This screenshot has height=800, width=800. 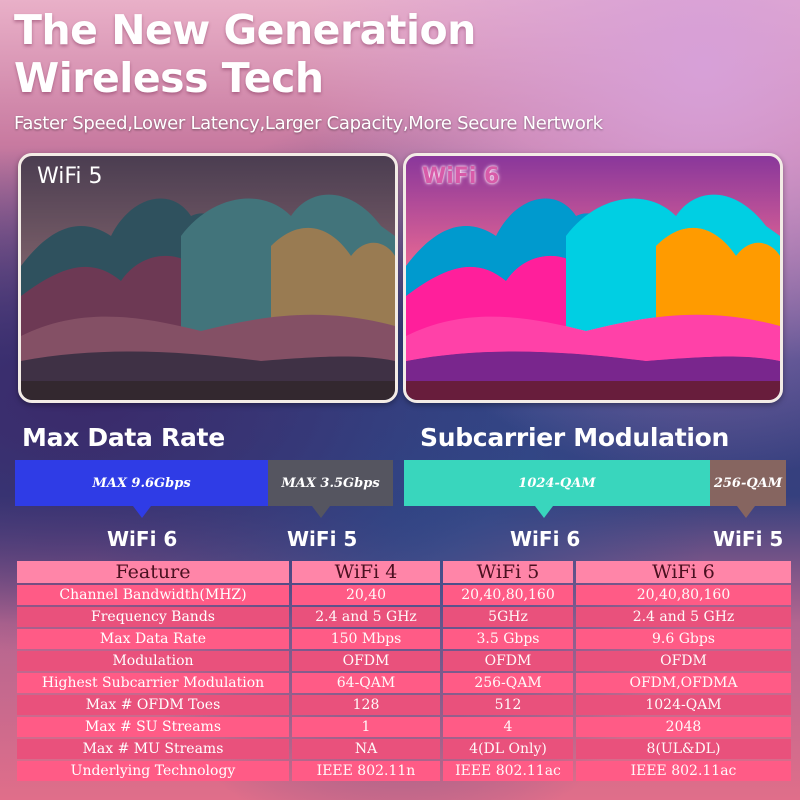 What do you see at coordinates (683, 749) in the screenshot?
I see `table-cell: 8(UL&DL)` at bounding box center [683, 749].